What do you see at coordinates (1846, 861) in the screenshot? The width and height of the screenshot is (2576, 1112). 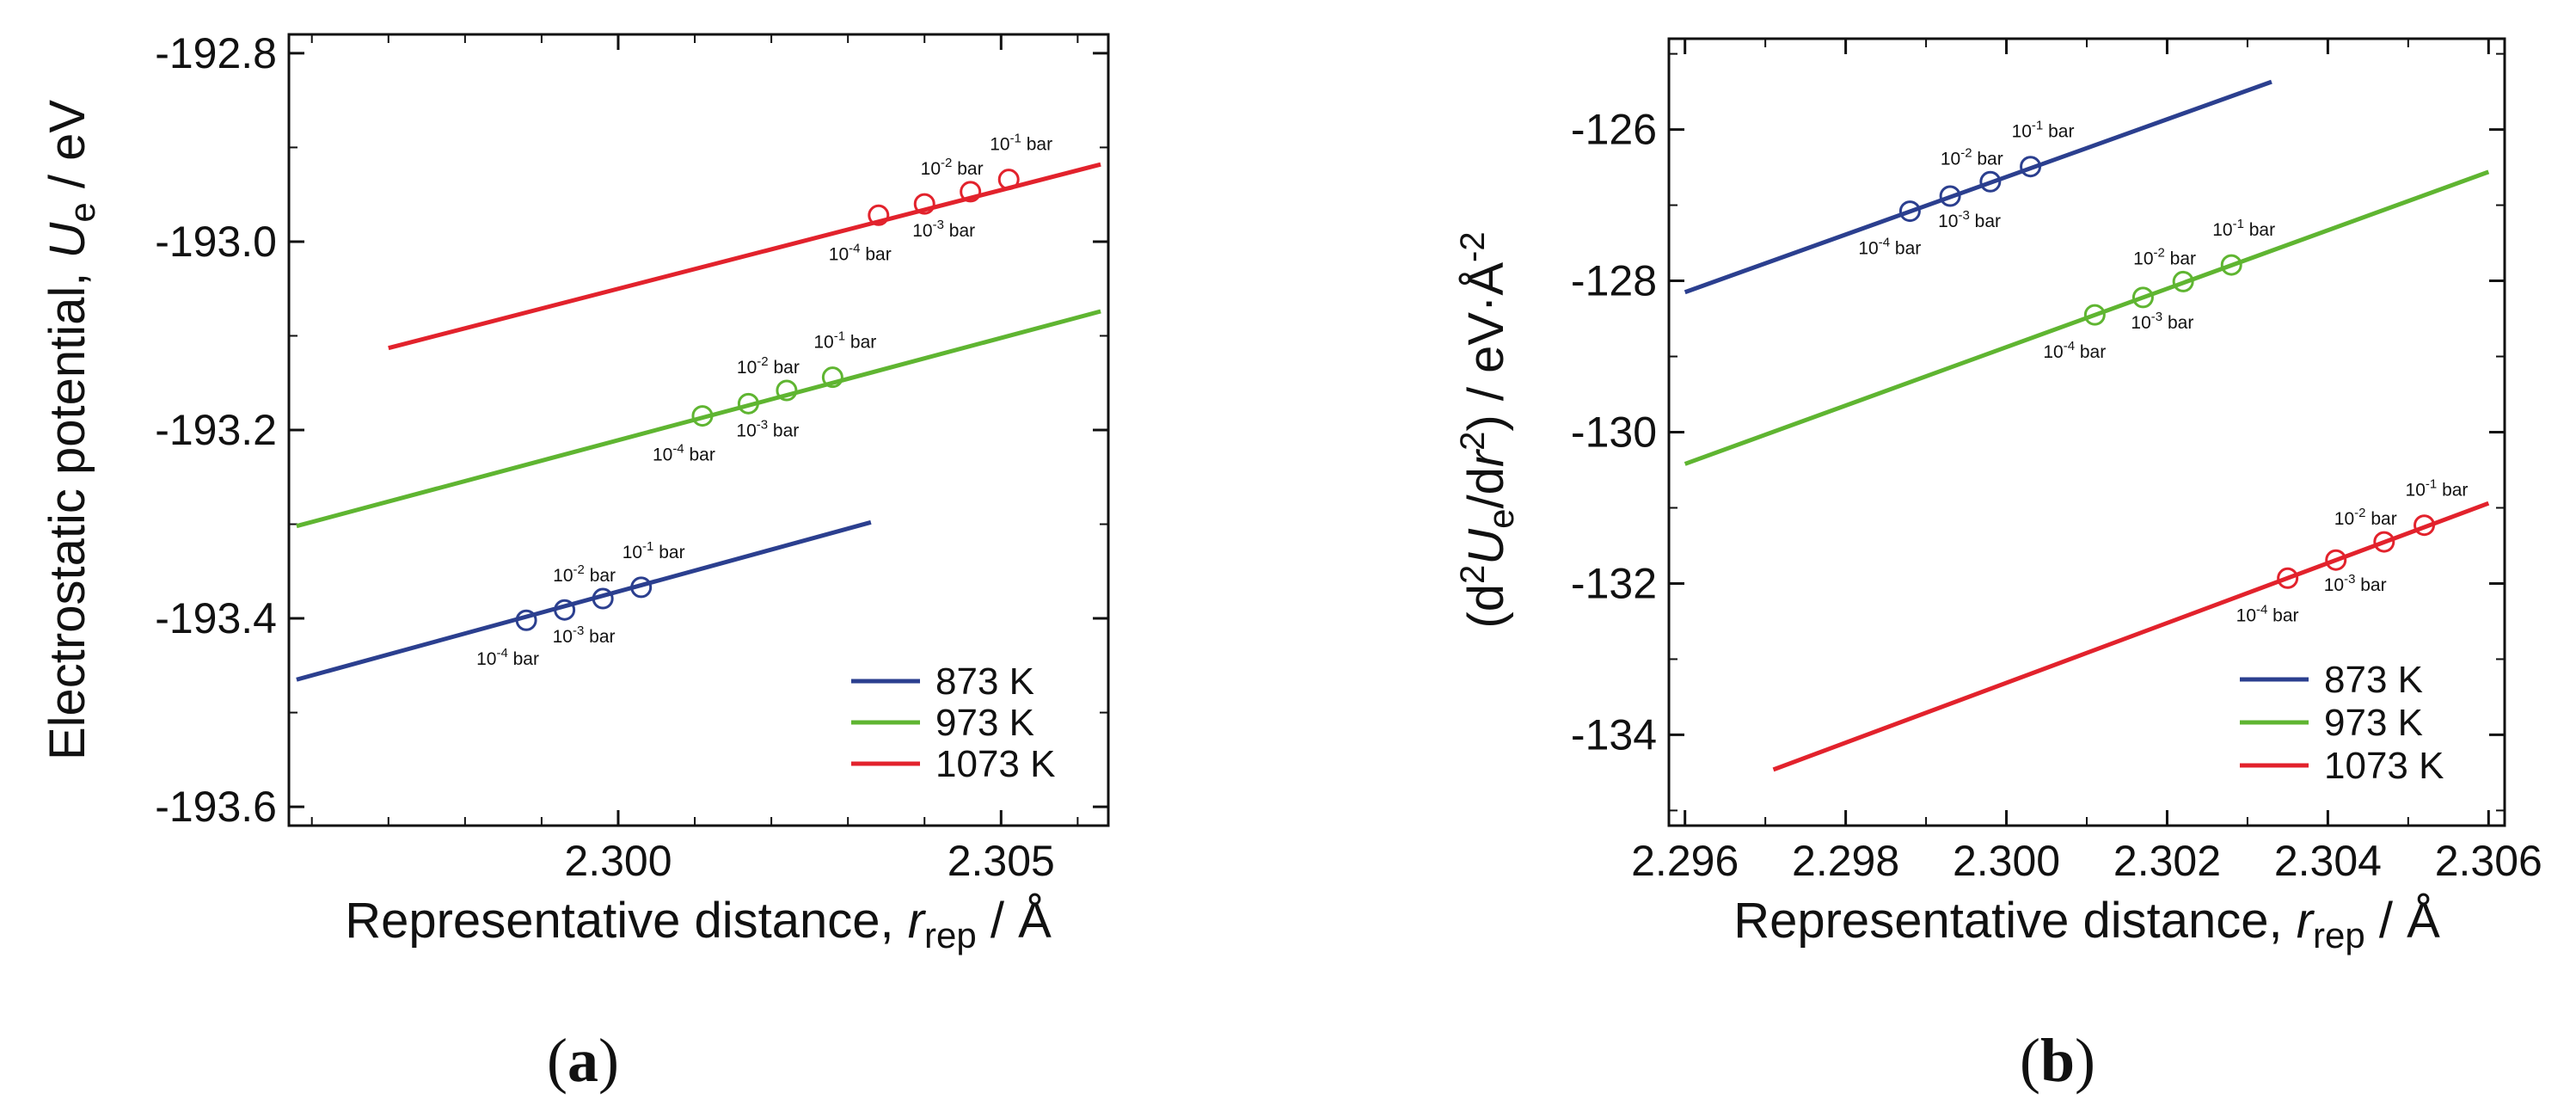 I see `x-tick-label: 2.298` at bounding box center [1846, 861].